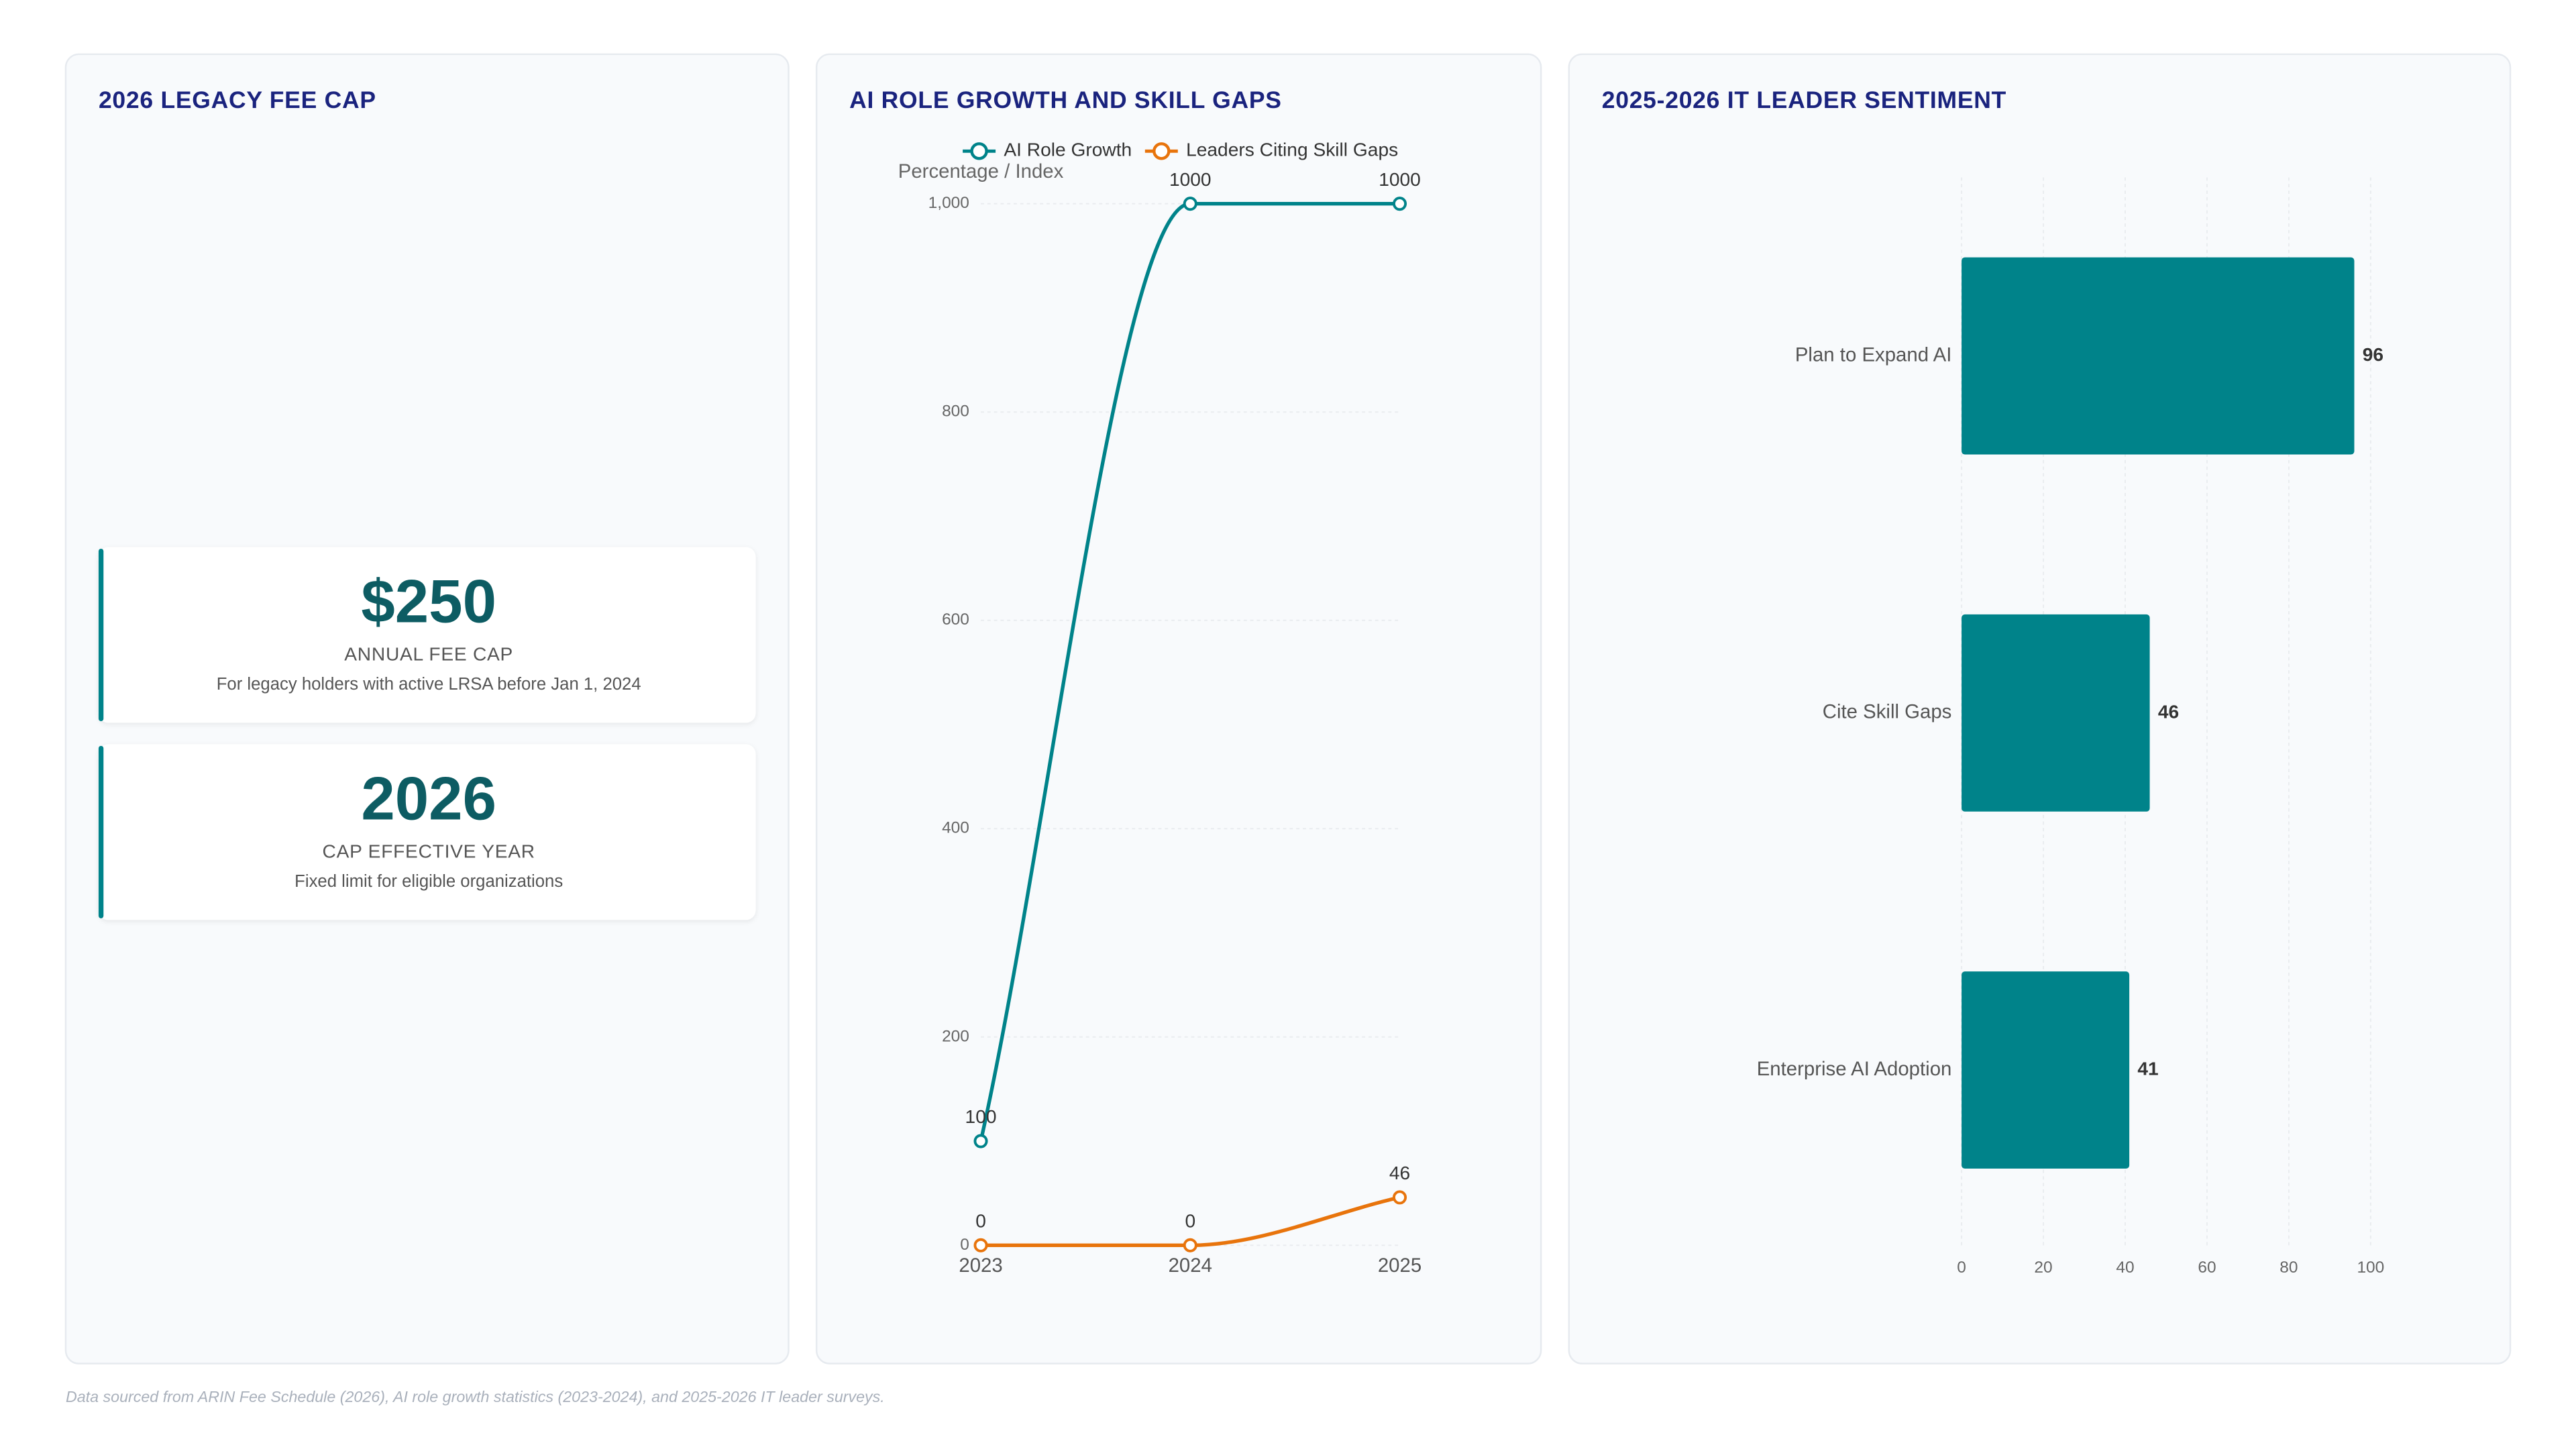 This screenshot has width=2576, height=1449. I want to click on category-label: Cite Skill Gaps, so click(1887, 712).